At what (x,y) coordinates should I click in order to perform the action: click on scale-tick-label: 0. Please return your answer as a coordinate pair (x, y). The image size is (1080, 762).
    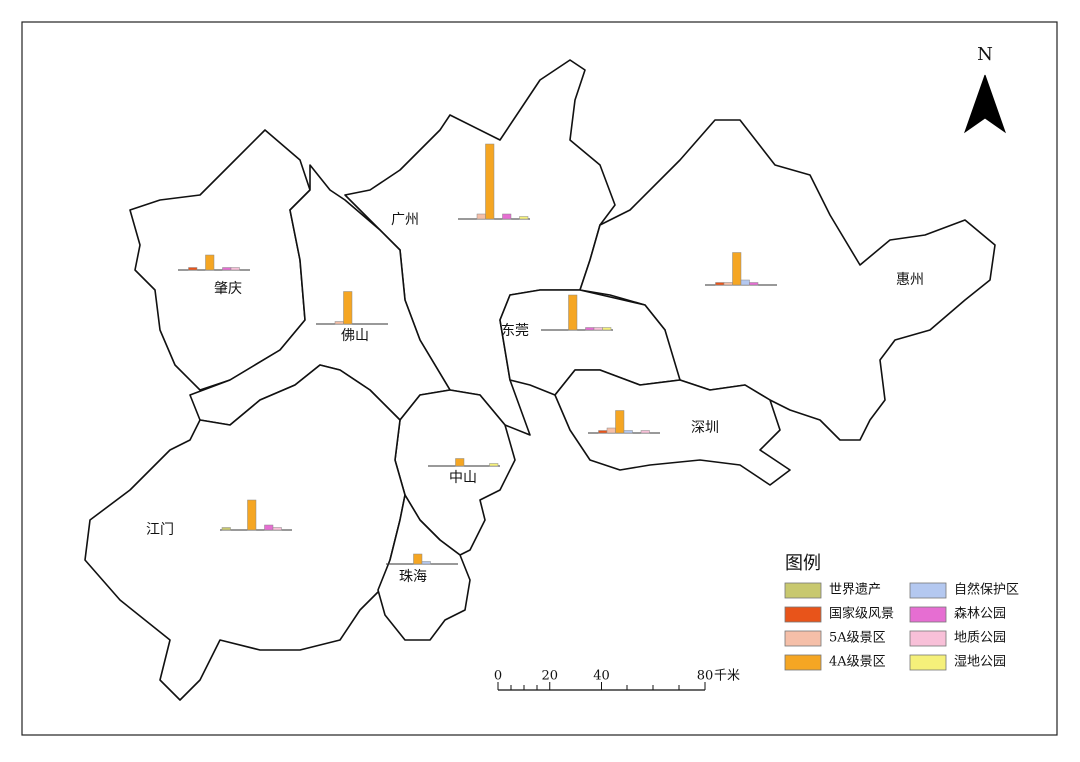
    Looking at the image, I should click on (498, 676).